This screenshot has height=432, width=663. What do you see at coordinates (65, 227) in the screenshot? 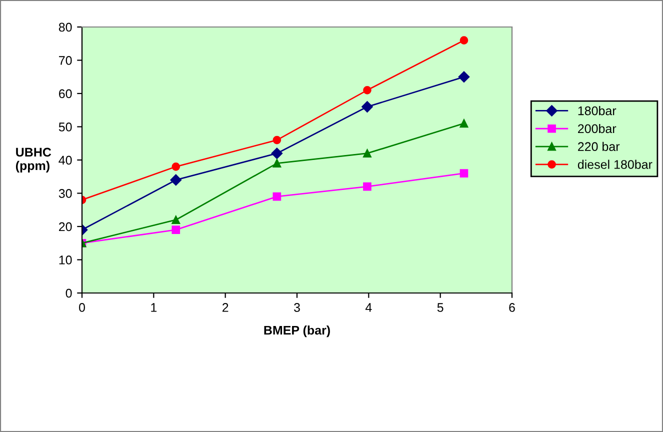
I see `y-tick-label: 20` at bounding box center [65, 227].